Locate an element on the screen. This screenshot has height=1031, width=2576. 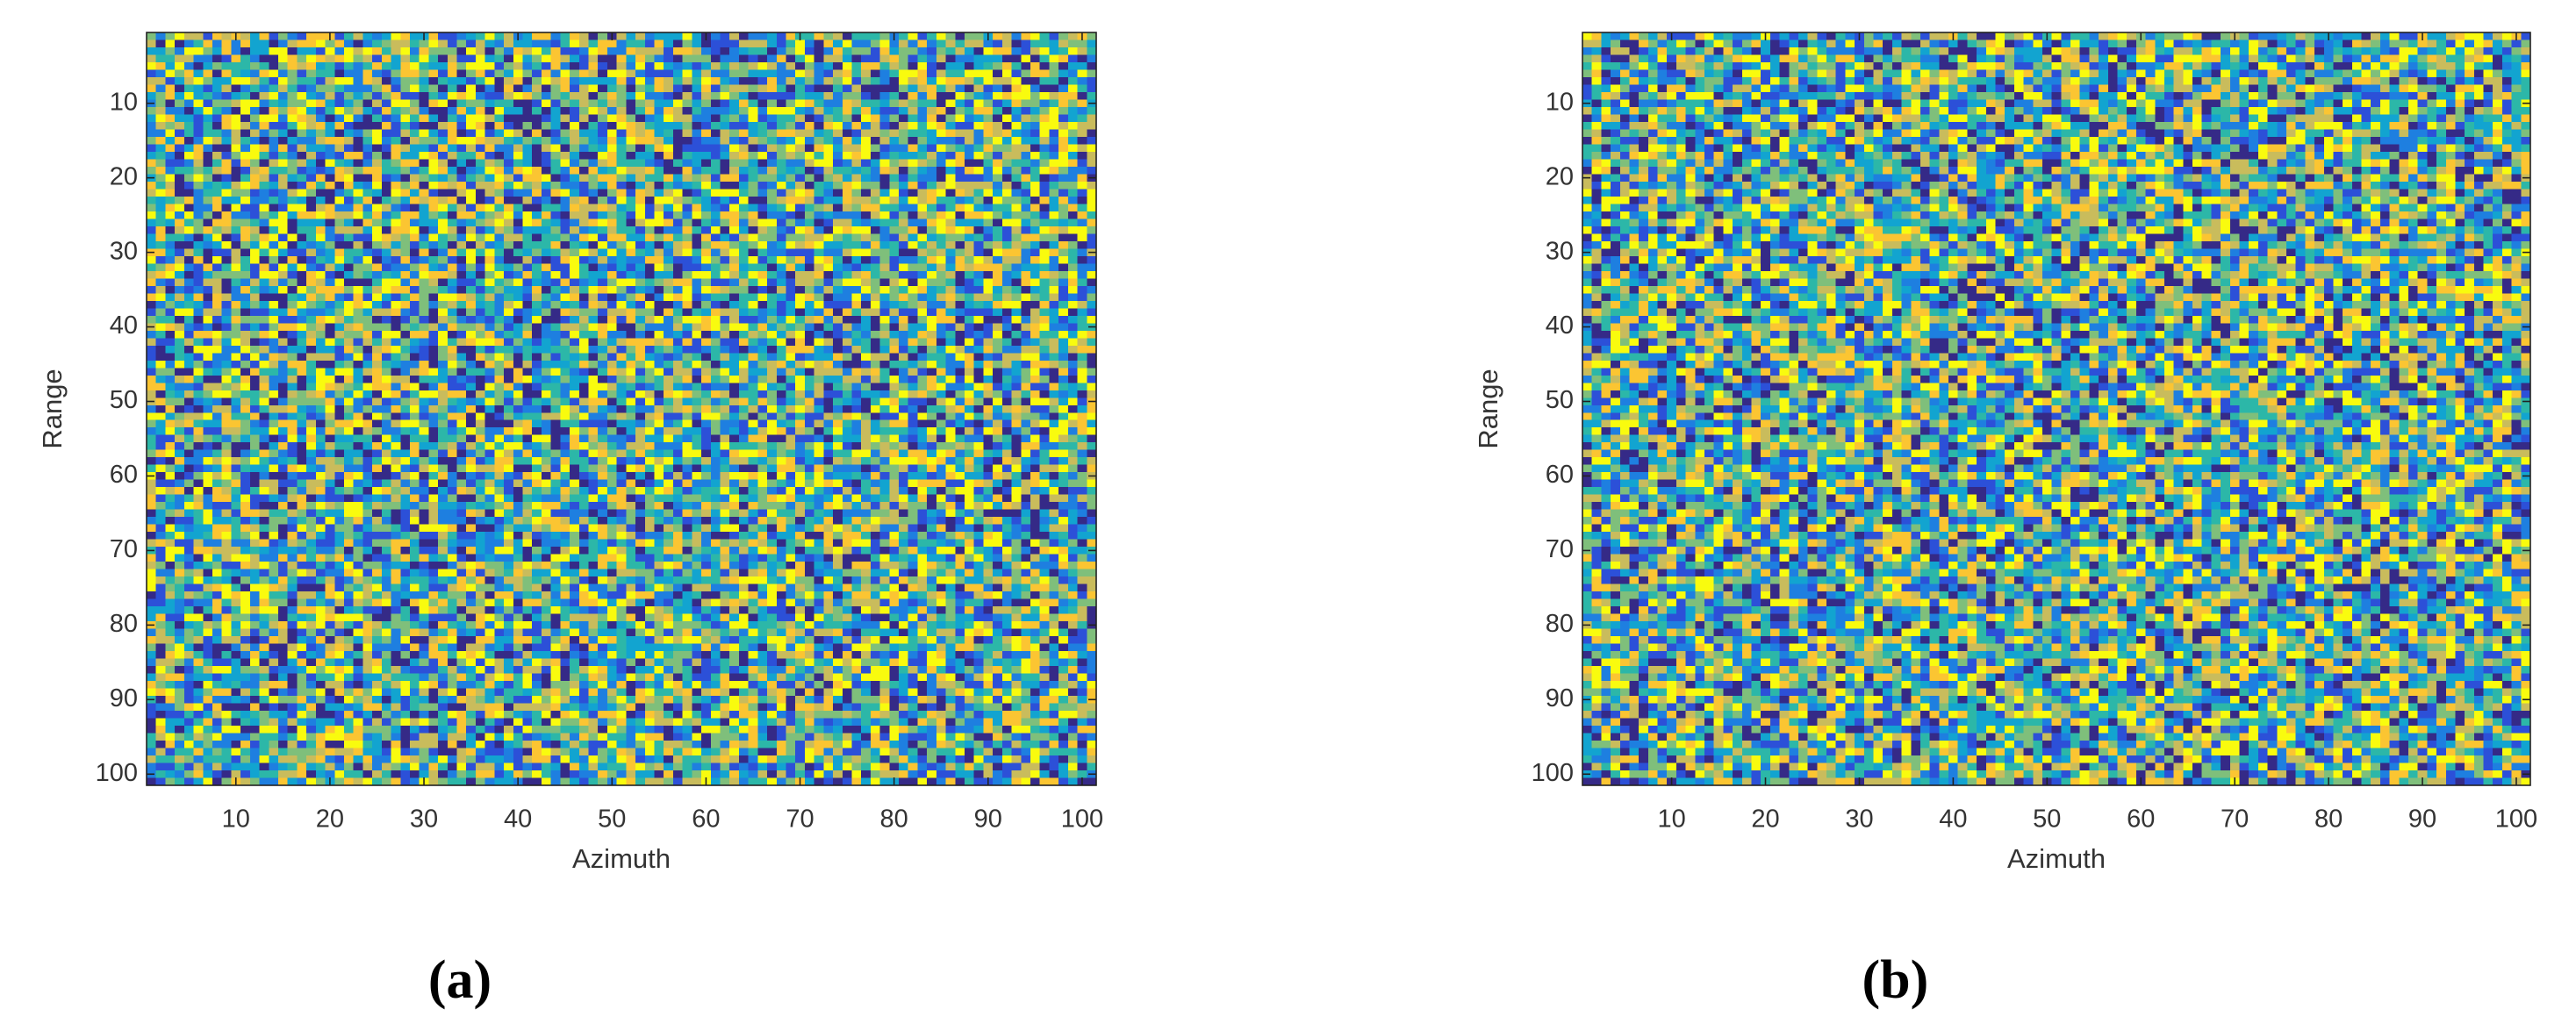
panel-caption: (b) is located at coordinates (1895, 980).